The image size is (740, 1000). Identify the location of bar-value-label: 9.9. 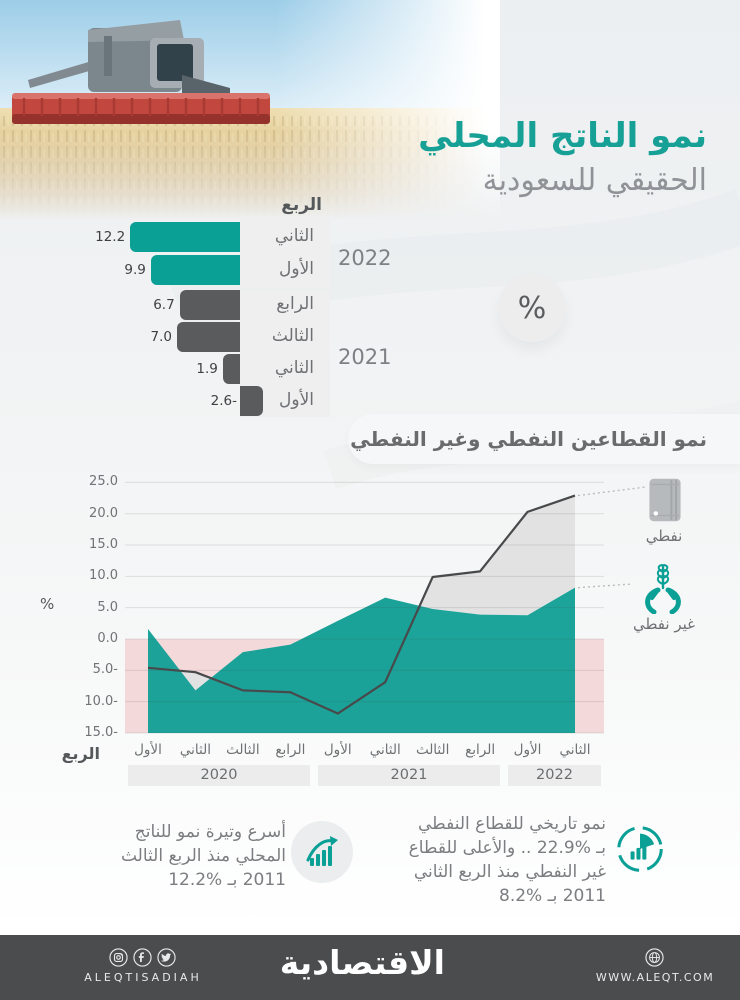
(135, 270).